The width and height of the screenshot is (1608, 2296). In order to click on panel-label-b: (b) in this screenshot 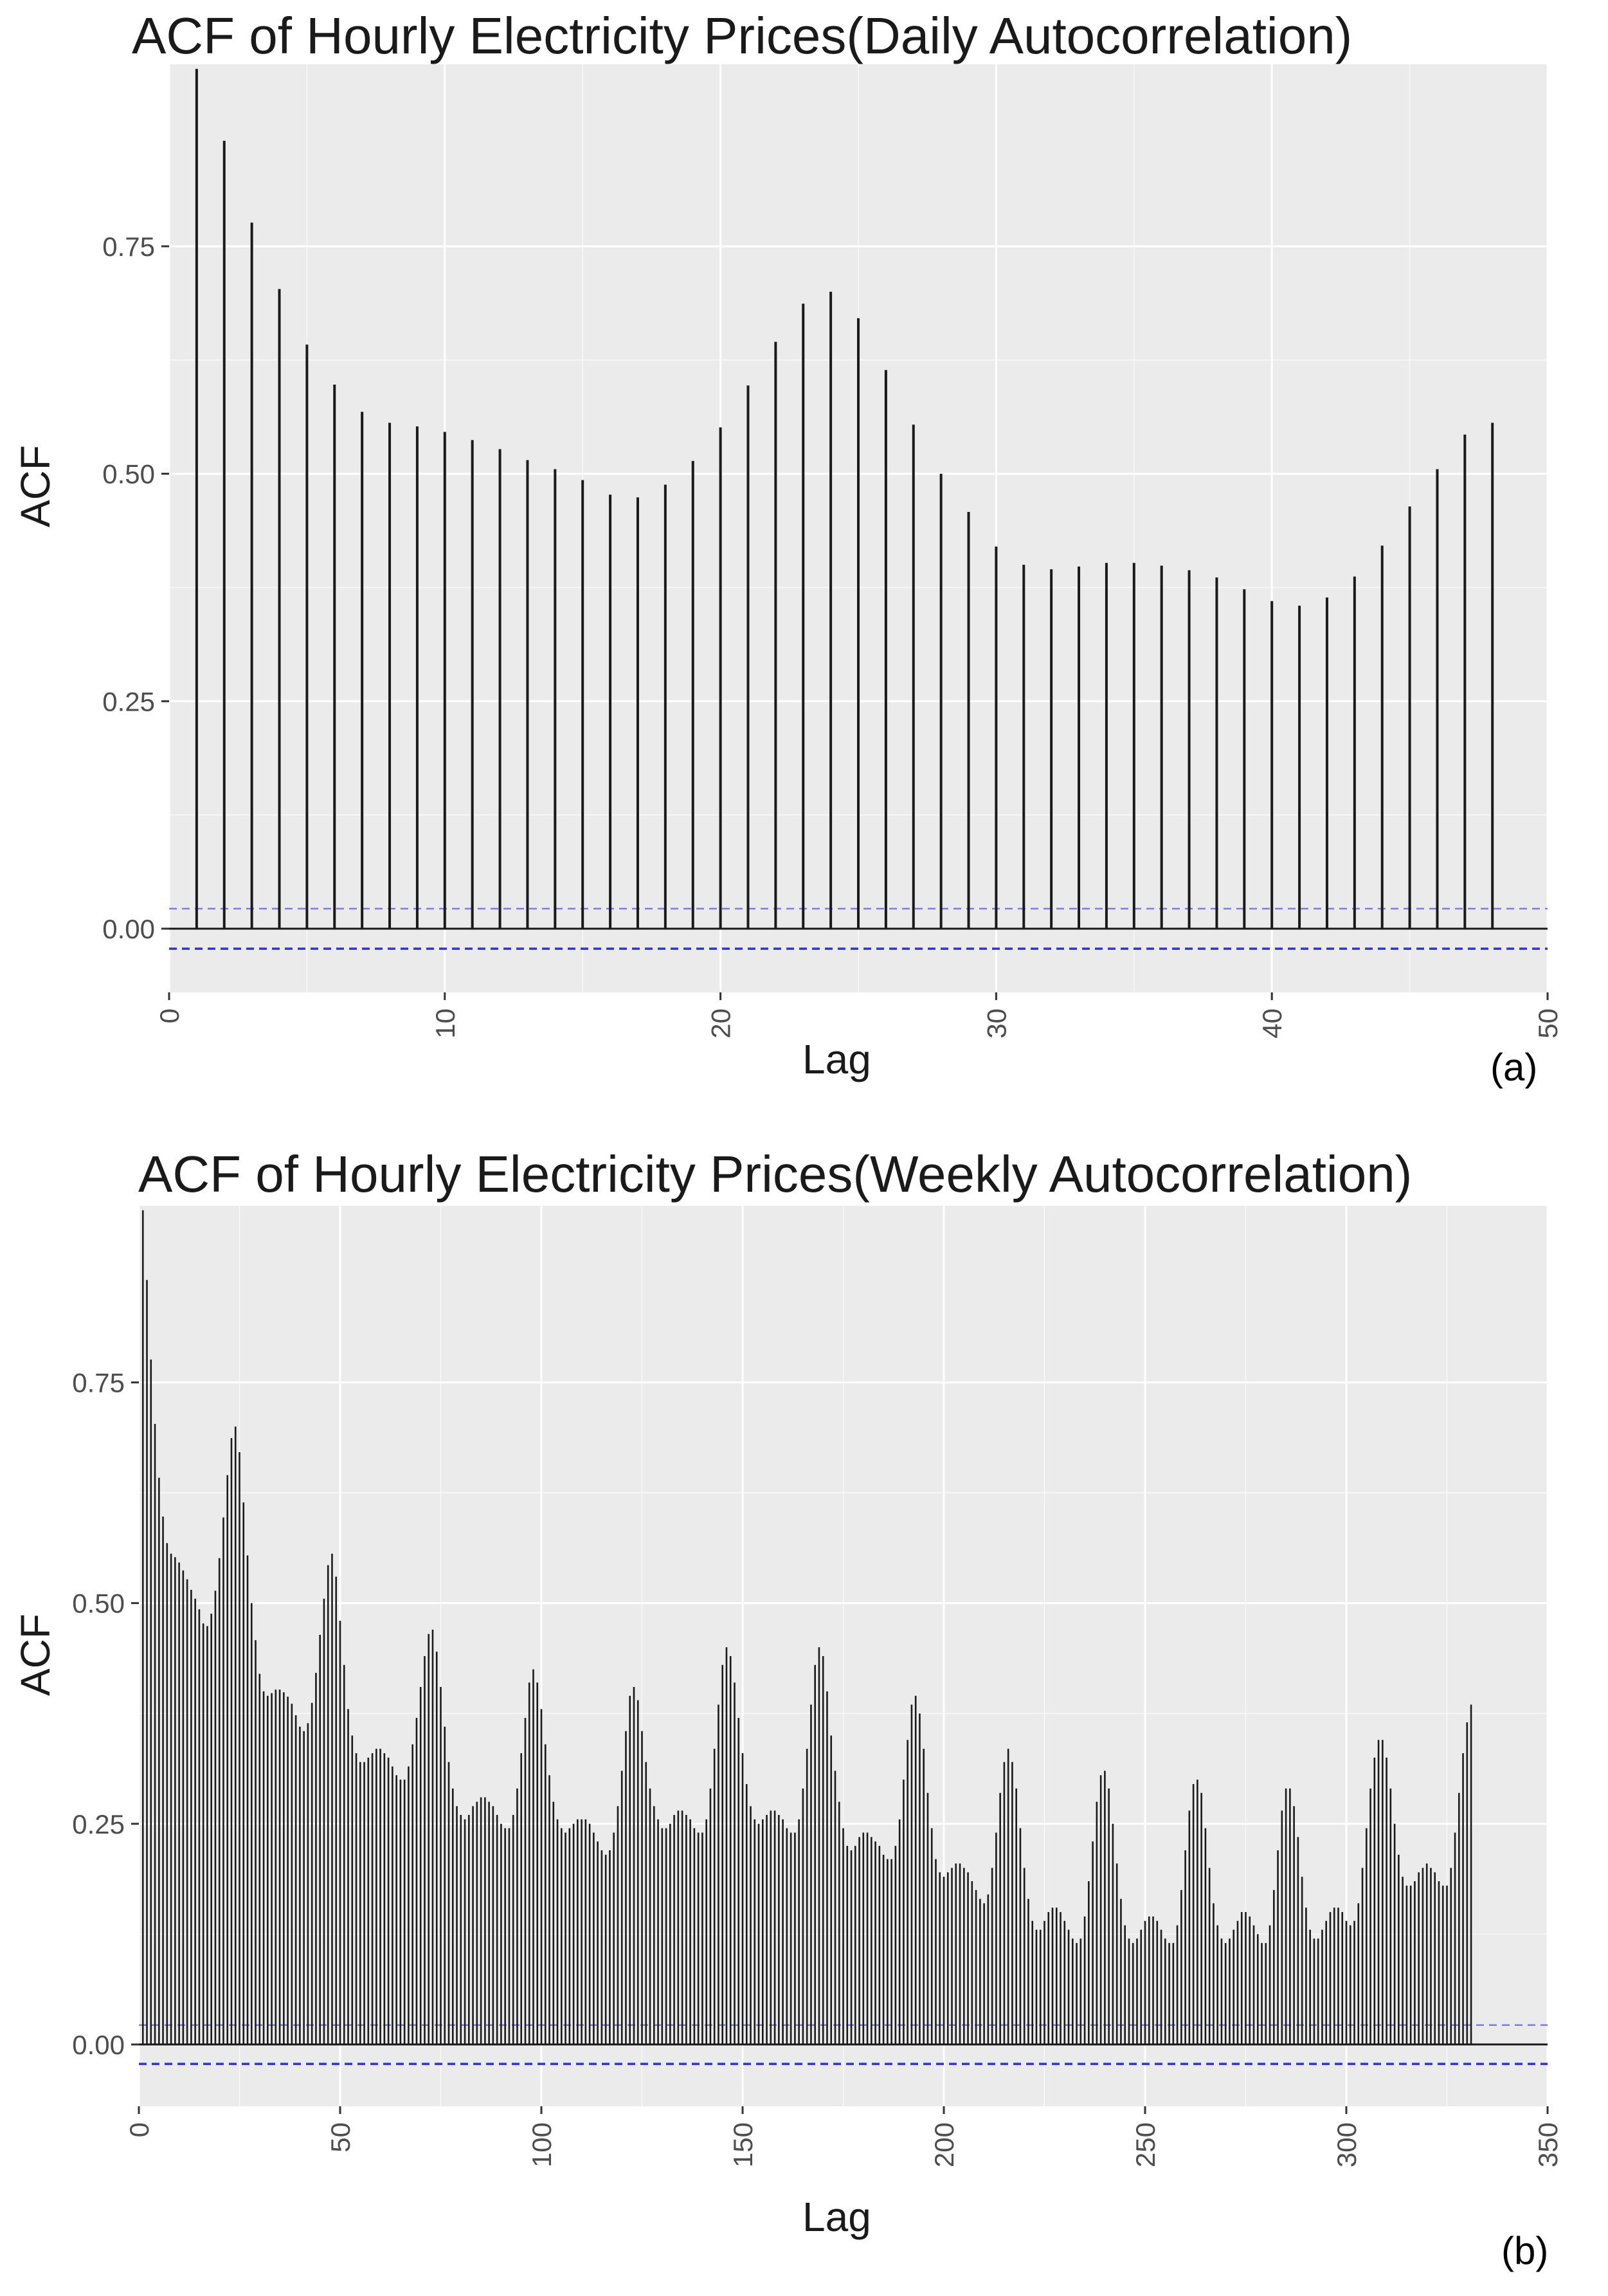, I will do `click(1525, 2251)`.